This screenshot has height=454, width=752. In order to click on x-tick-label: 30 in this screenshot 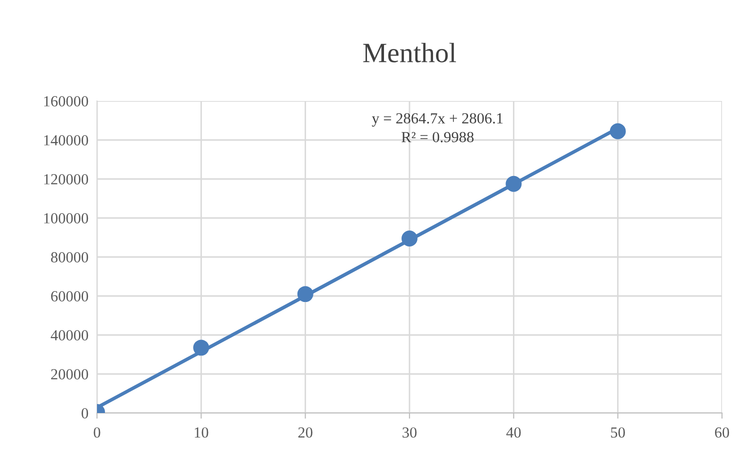, I will do `click(409, 432)`.